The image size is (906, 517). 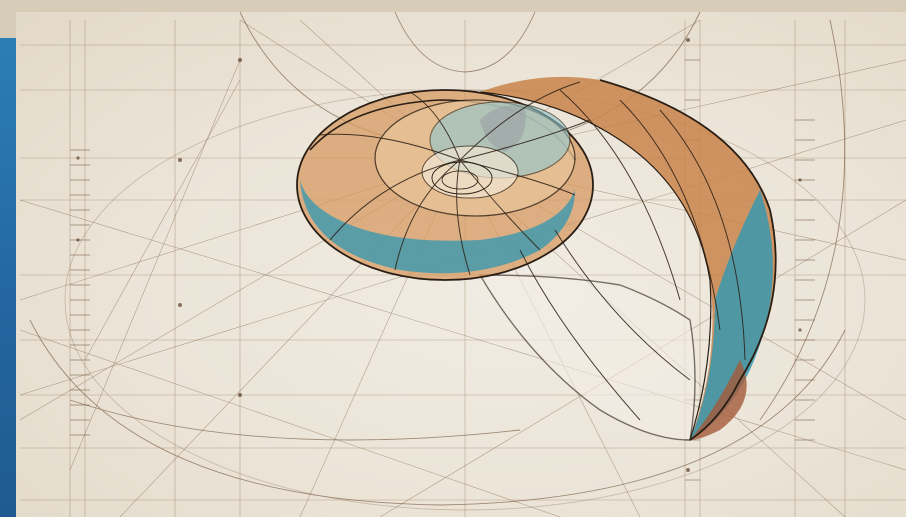 I want to click on blue-side-bar, so click(x=8, y=277).